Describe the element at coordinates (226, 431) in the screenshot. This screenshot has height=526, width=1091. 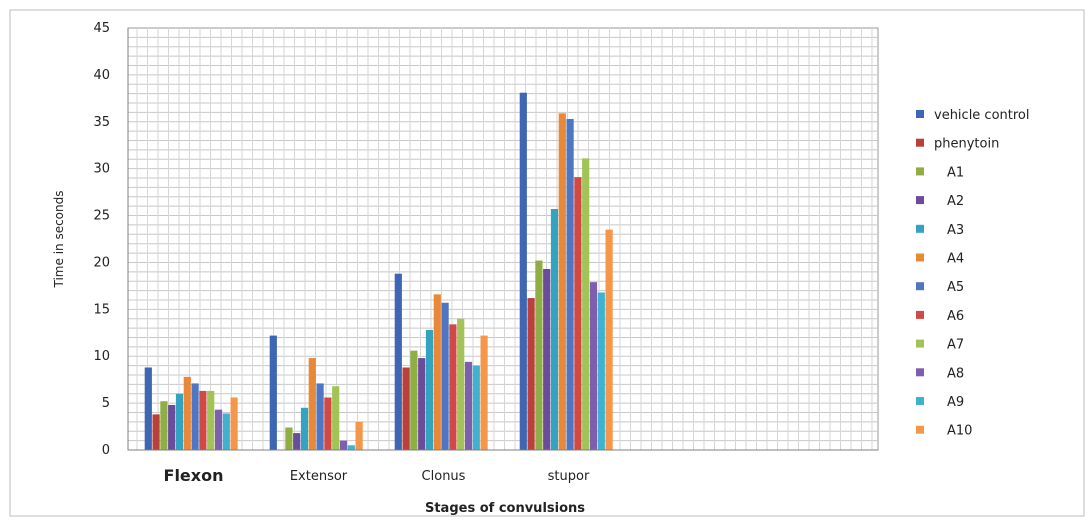
I see `bar-a9-flexon` at that location.